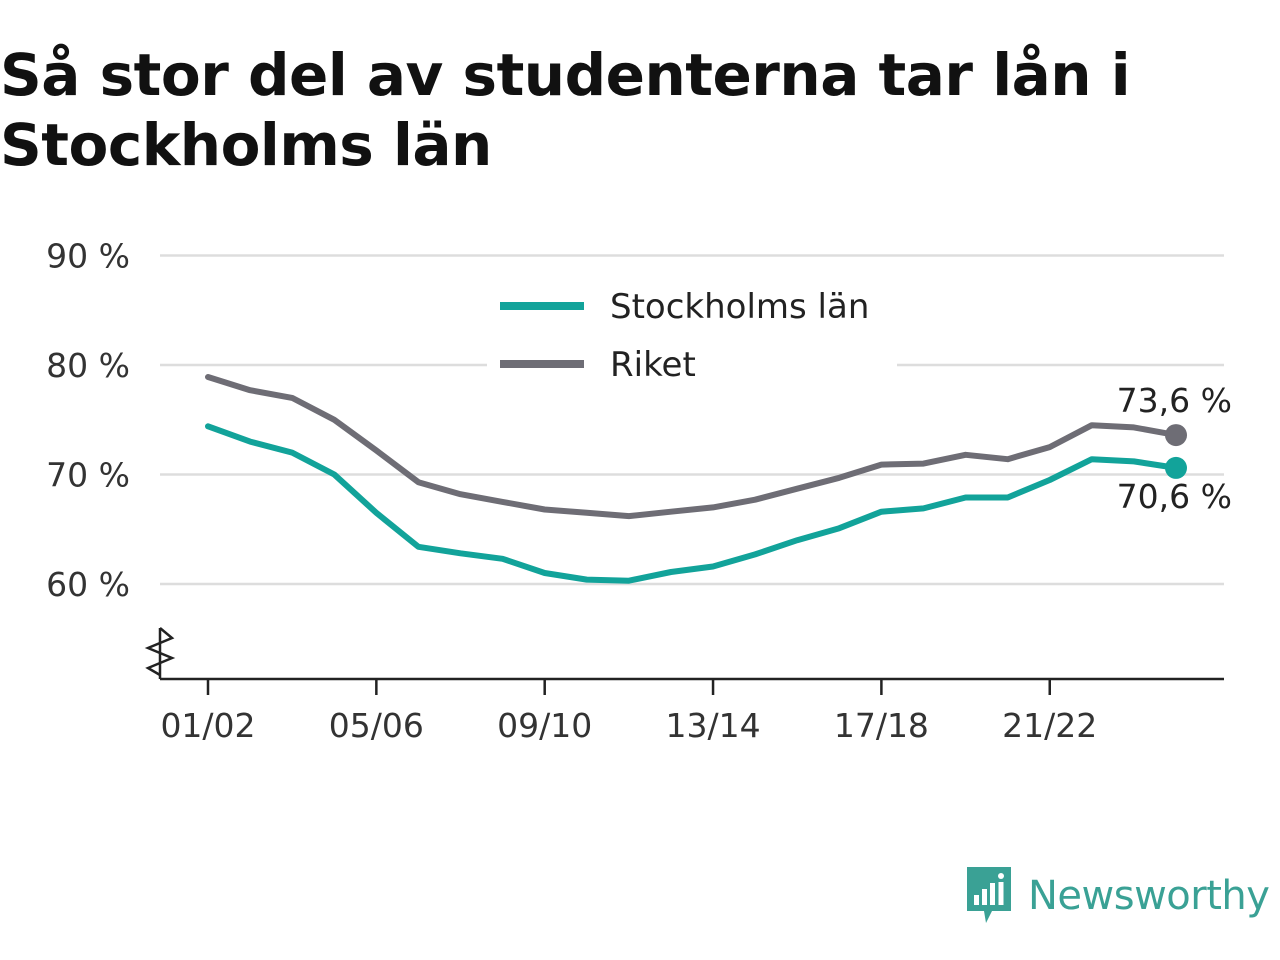 The height and width of the screenshot is (960, 1280). I want to click on newsworthy-logo: Newsworthy, so click(1117, 896).